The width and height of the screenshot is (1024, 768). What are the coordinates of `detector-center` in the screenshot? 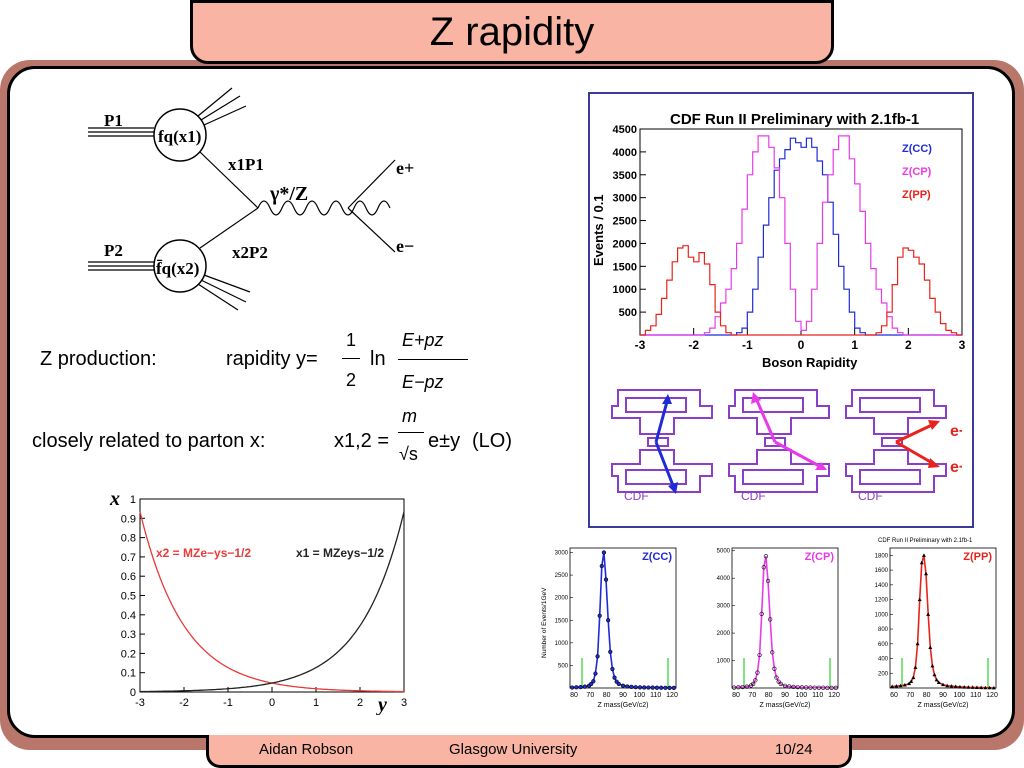 It's located at (892, 442).